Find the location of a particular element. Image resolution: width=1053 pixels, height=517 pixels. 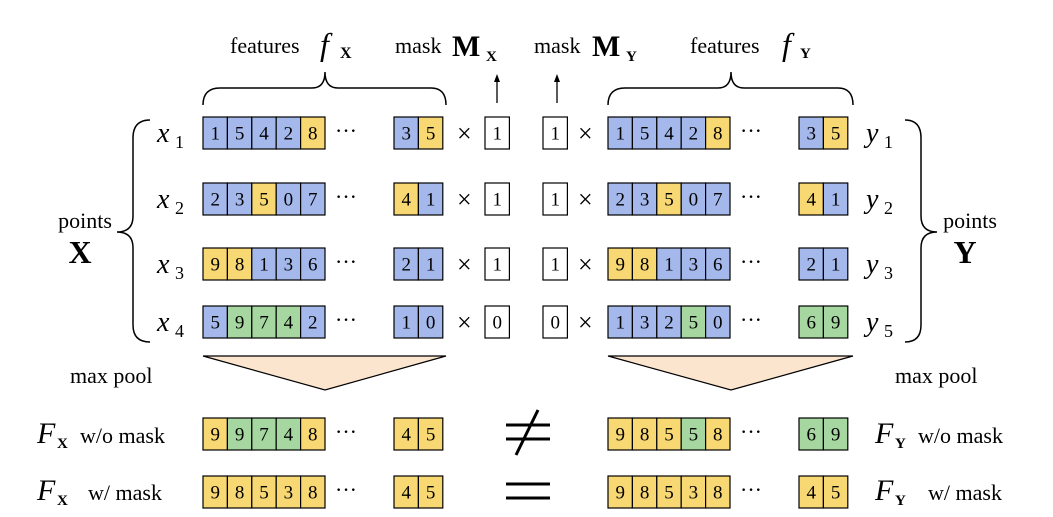

fx-w-symbol: F is located at coordinates (46, 490).